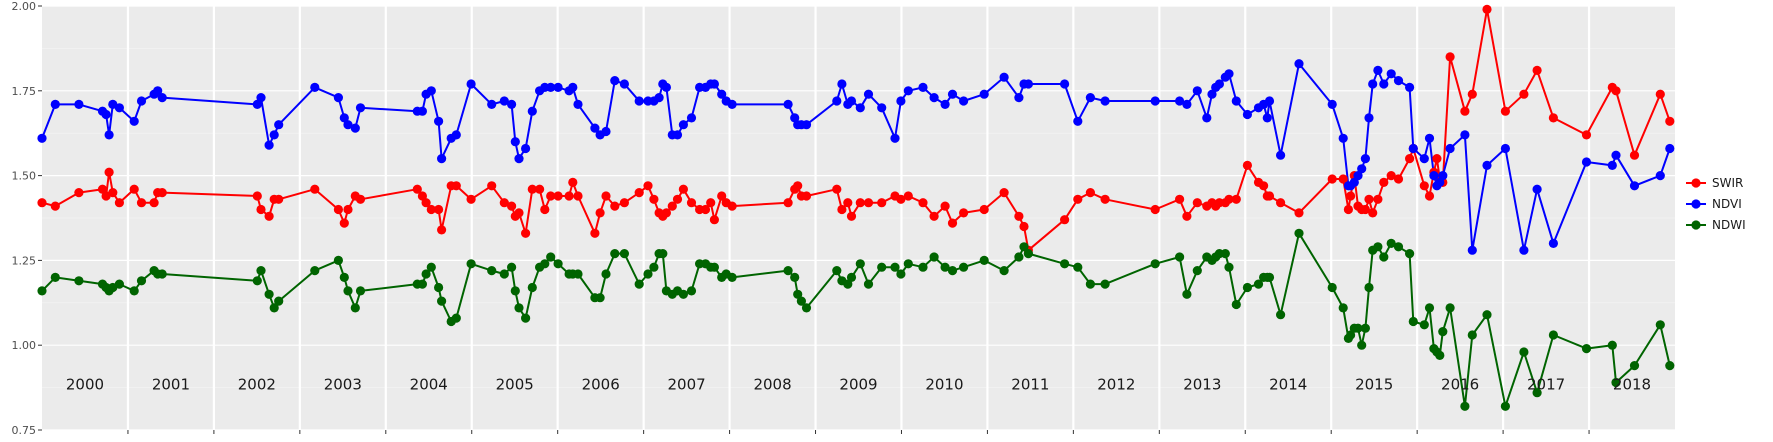 Image resolution: width=1773 pixels, height=442 pixels. I want to click on year-label: 2002, so click(257, 384).